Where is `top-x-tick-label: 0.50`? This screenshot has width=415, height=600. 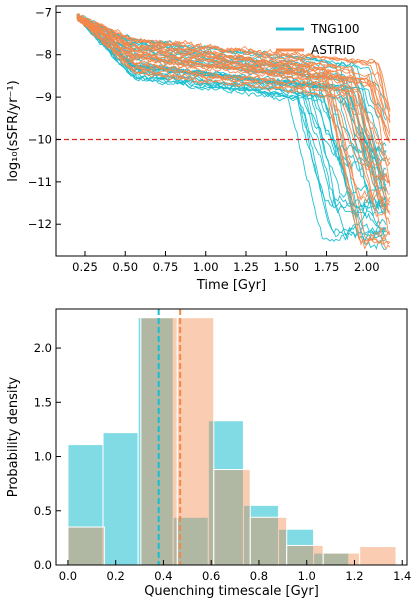
top-x-tick-label: 0.50 is located at coordinates (125, 267).